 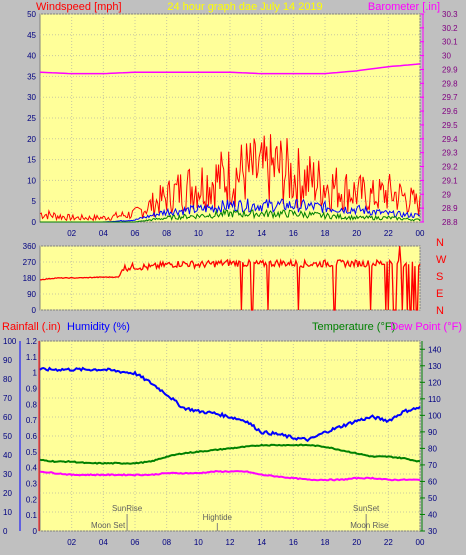 What do you see at coordinates (230, 542) in the screenshot?
I see `climate-x-tick-label: 12` at bounding box center [230, 542].